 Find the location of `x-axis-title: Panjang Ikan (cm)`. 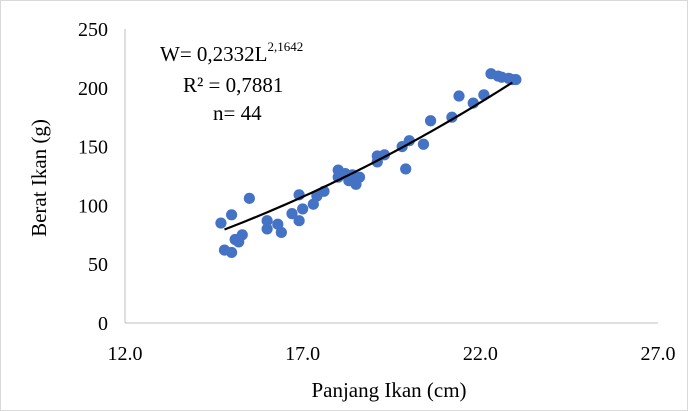

x-axis-title: Panjang Ikan (cm) is located at coordinates (388, 390).